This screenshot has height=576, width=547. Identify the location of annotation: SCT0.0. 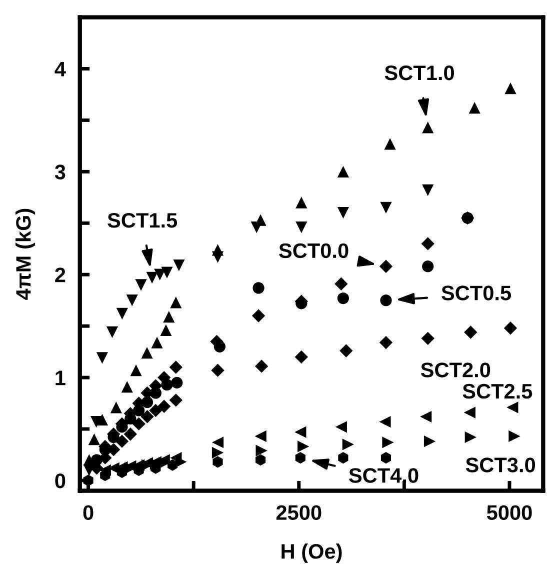
(313, 250).